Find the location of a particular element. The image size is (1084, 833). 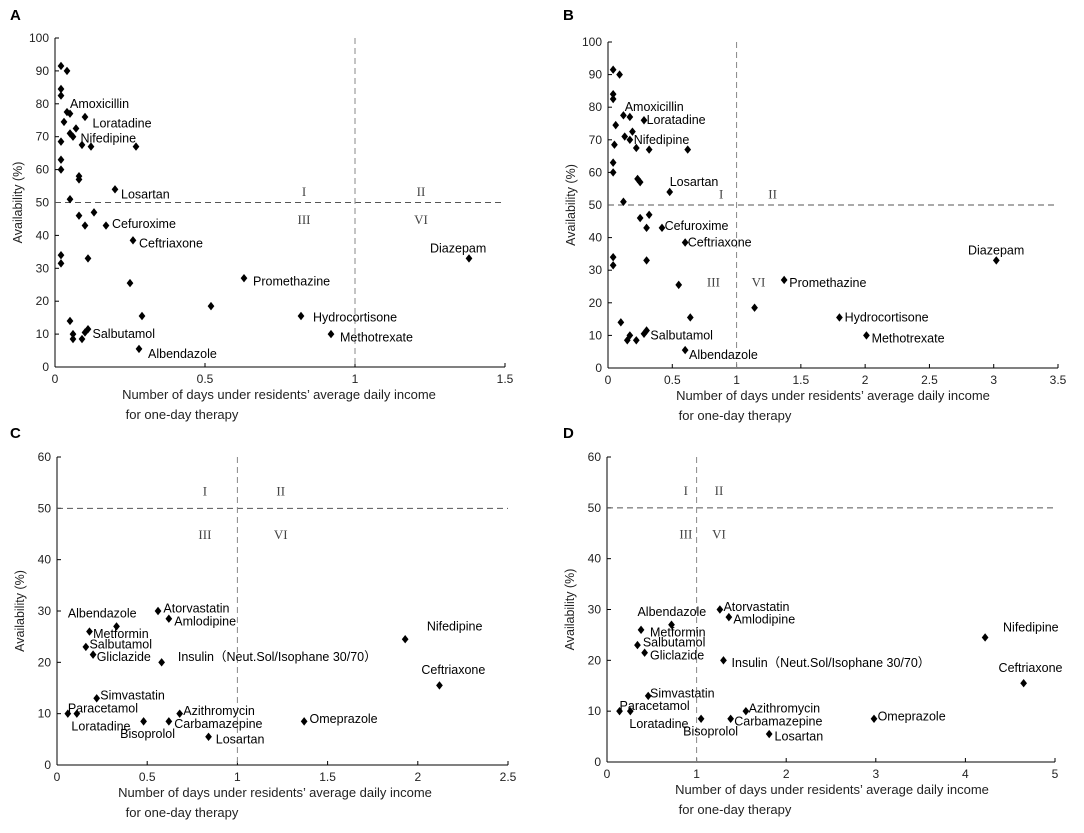

x-tick-label: 3.5 is located at coordinates (1058, 380).